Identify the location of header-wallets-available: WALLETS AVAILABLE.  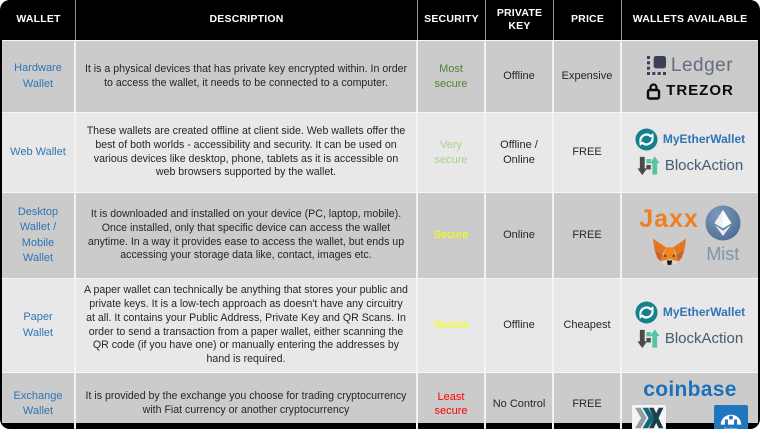
(690, 19).